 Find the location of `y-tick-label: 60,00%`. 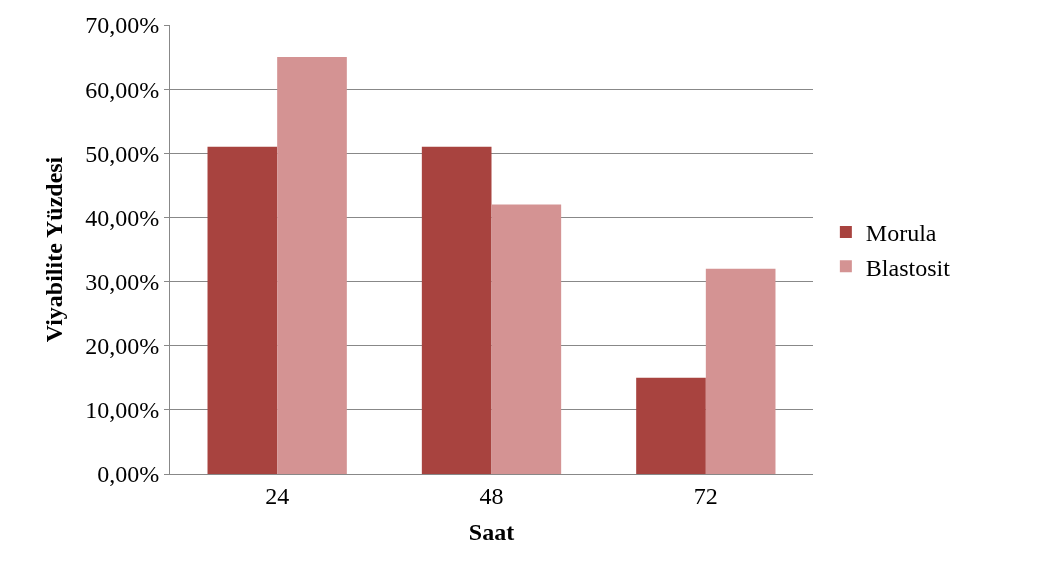

y-tick-label: 60,00% is located at coordinates (122, 89).